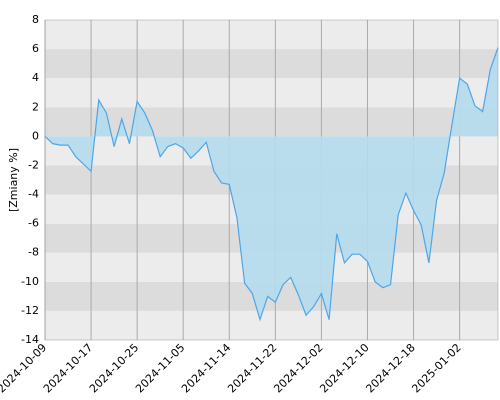 The width and height of the screenshot is (500, 400). I want to click on y-tick-label: -14, so click(30, 339).